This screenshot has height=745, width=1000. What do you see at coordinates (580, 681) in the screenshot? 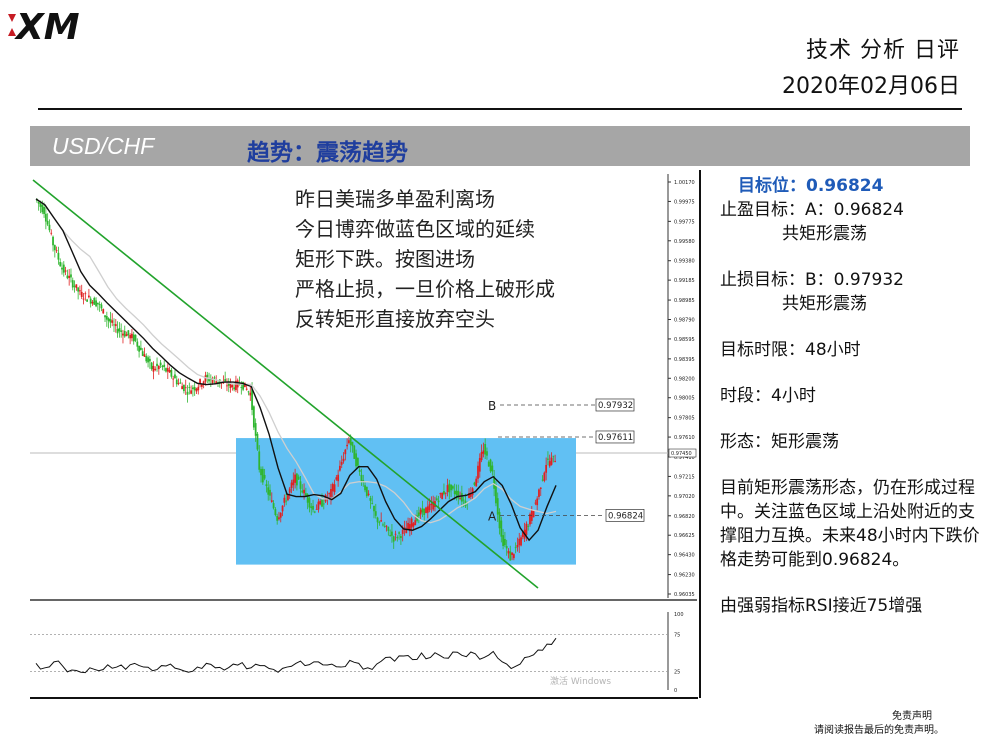
I see `windows-watermark: 激活 Windows` at bounding box center [580, 681].